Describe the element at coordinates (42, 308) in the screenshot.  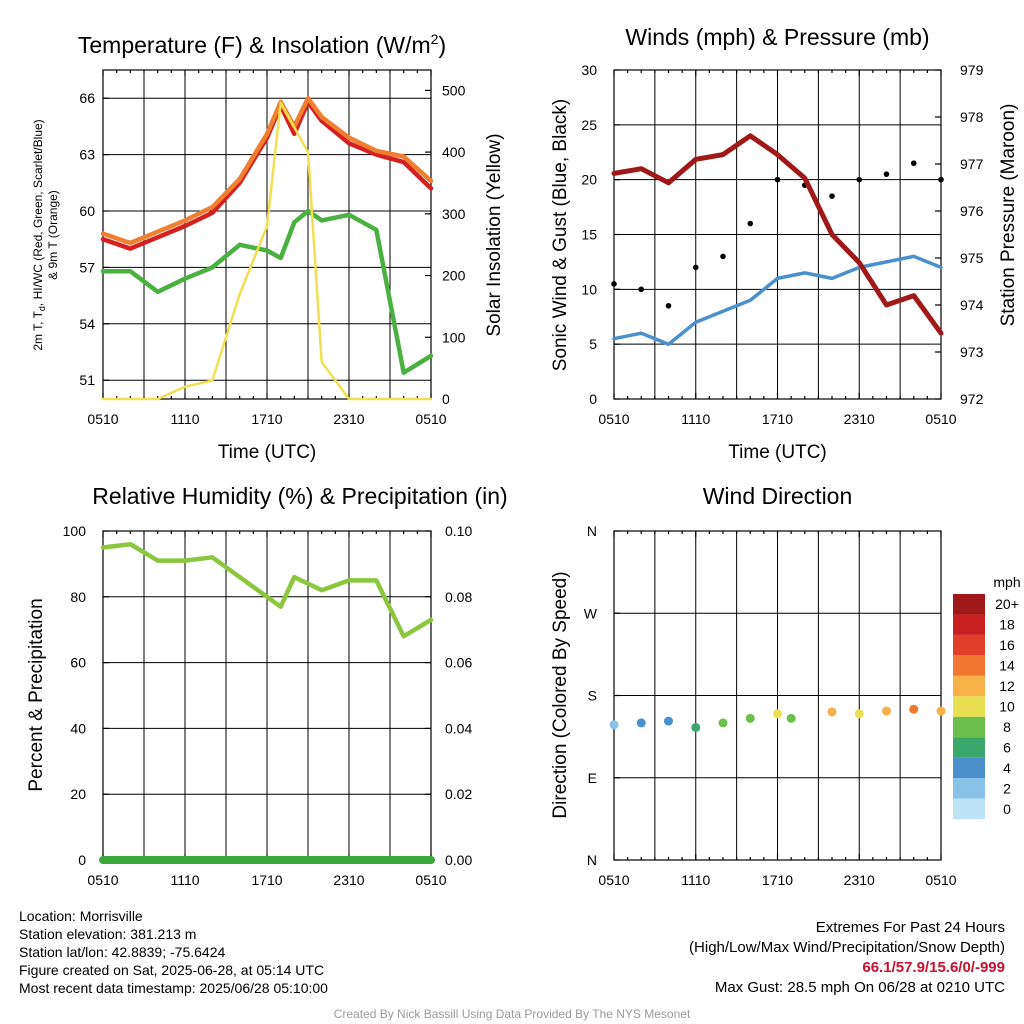
I see `temp-y-axis-label-subscript: d` at that location.